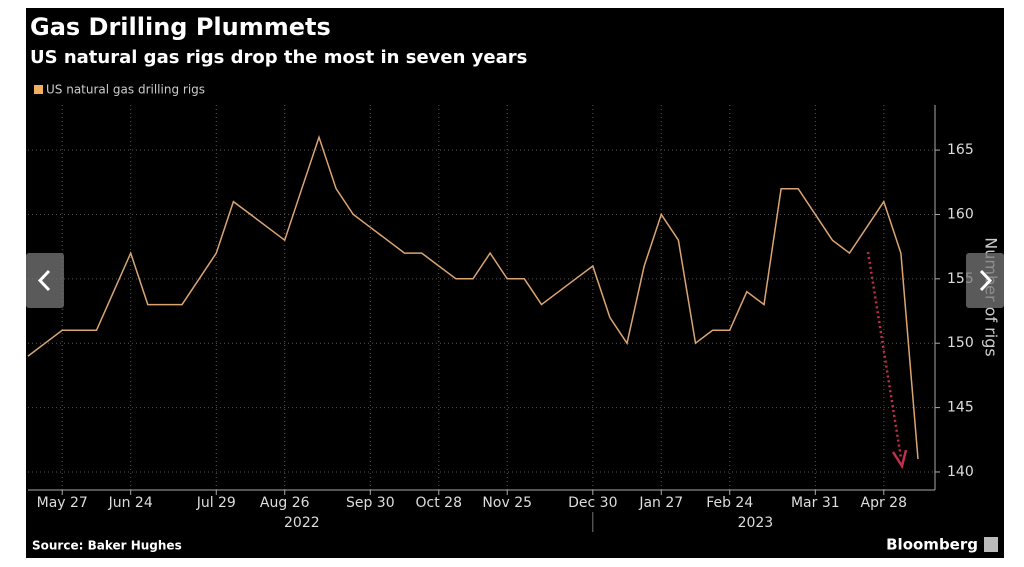  Describe the element at coordinates (38, 89) in the screenshot. I see `legend-swatch` at that location.